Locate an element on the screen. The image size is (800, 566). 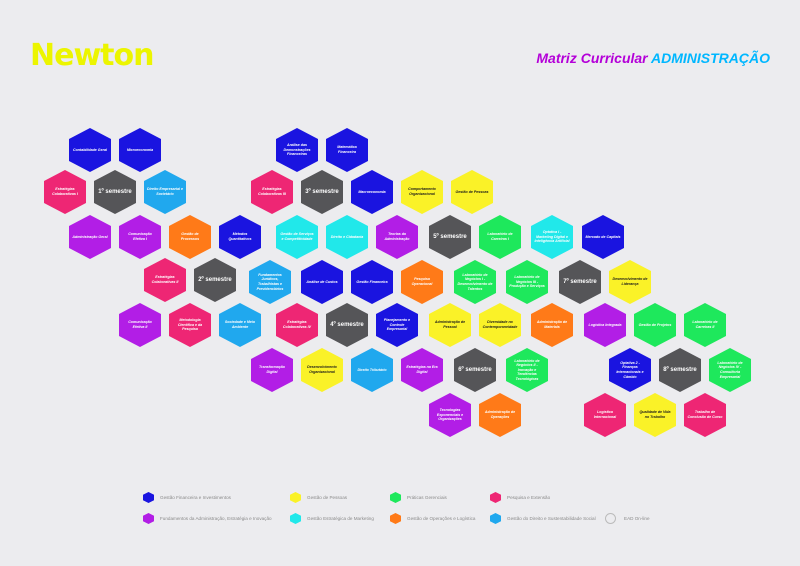
semester-label: 4º semestre is located at coordinates (347, 324).